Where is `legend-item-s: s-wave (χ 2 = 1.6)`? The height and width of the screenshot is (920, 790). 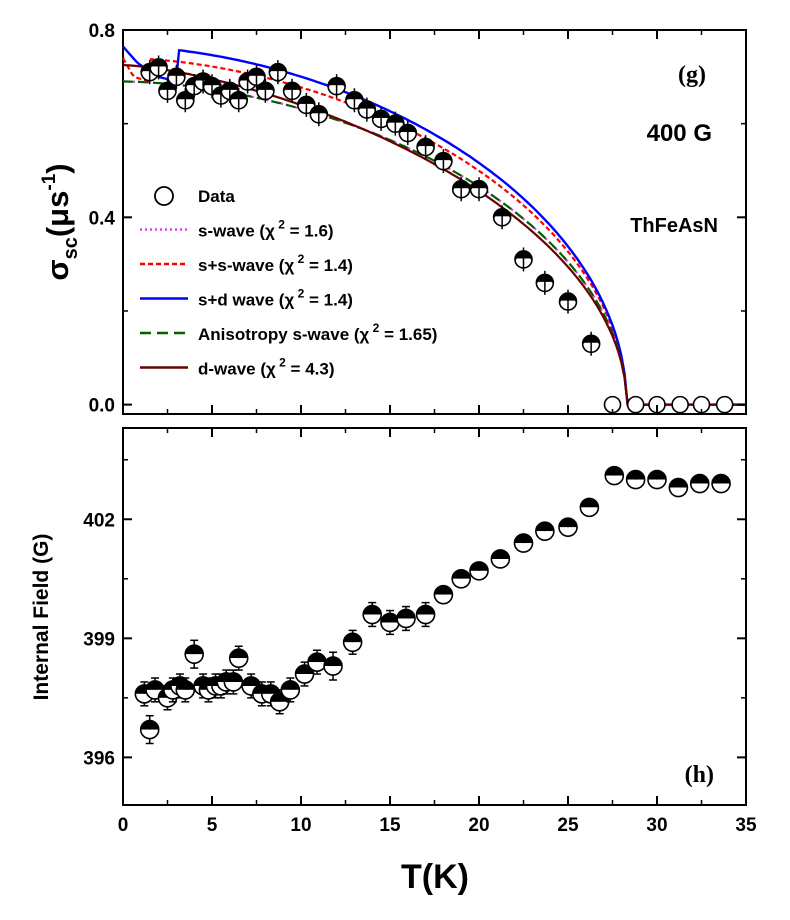
legend-item-s: s-wave (χ 2 = 1.6) is located at coordinates (237, 229).